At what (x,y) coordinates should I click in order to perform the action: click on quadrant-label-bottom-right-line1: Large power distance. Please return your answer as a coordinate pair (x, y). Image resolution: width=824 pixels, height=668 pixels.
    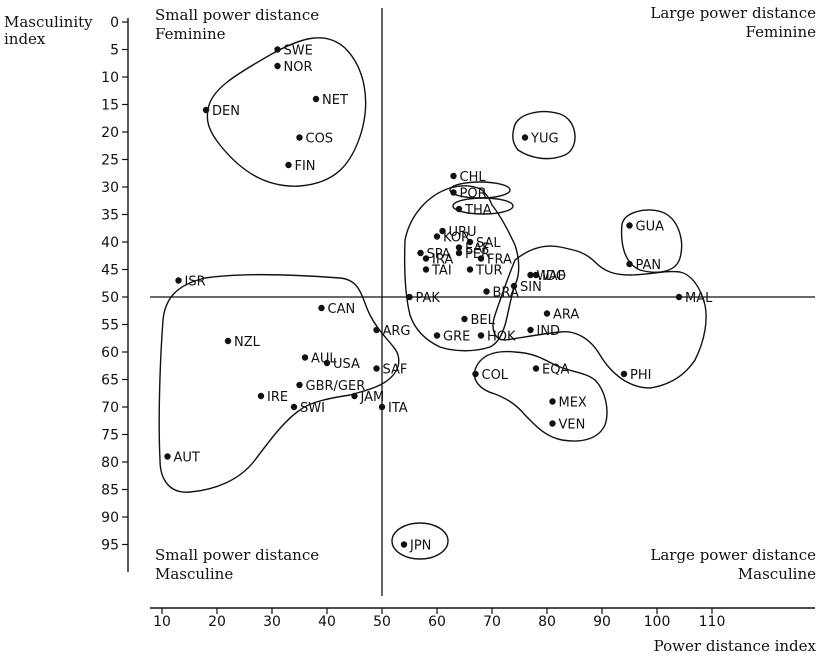
    Looking at the image, I should click on (733, 555).